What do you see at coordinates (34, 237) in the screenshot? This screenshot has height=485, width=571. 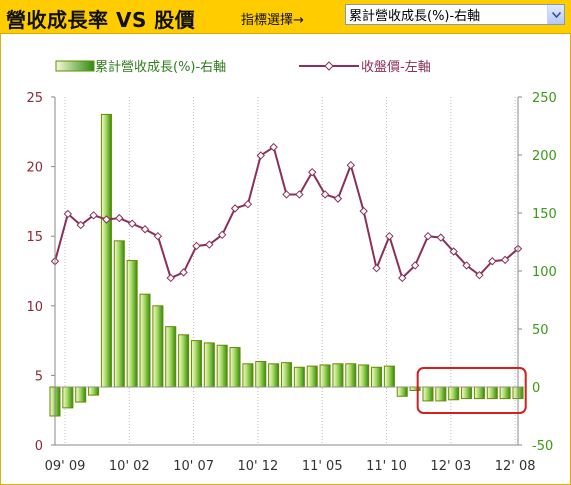 I see `left-tick-label: 15` at bounding box center [34, 237].